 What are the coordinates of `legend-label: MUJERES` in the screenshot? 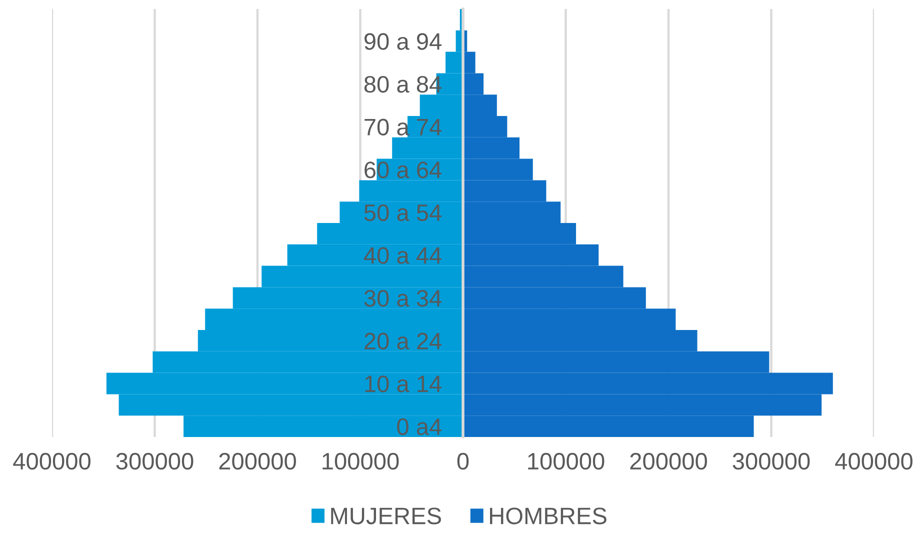 It's located at (386, 516).